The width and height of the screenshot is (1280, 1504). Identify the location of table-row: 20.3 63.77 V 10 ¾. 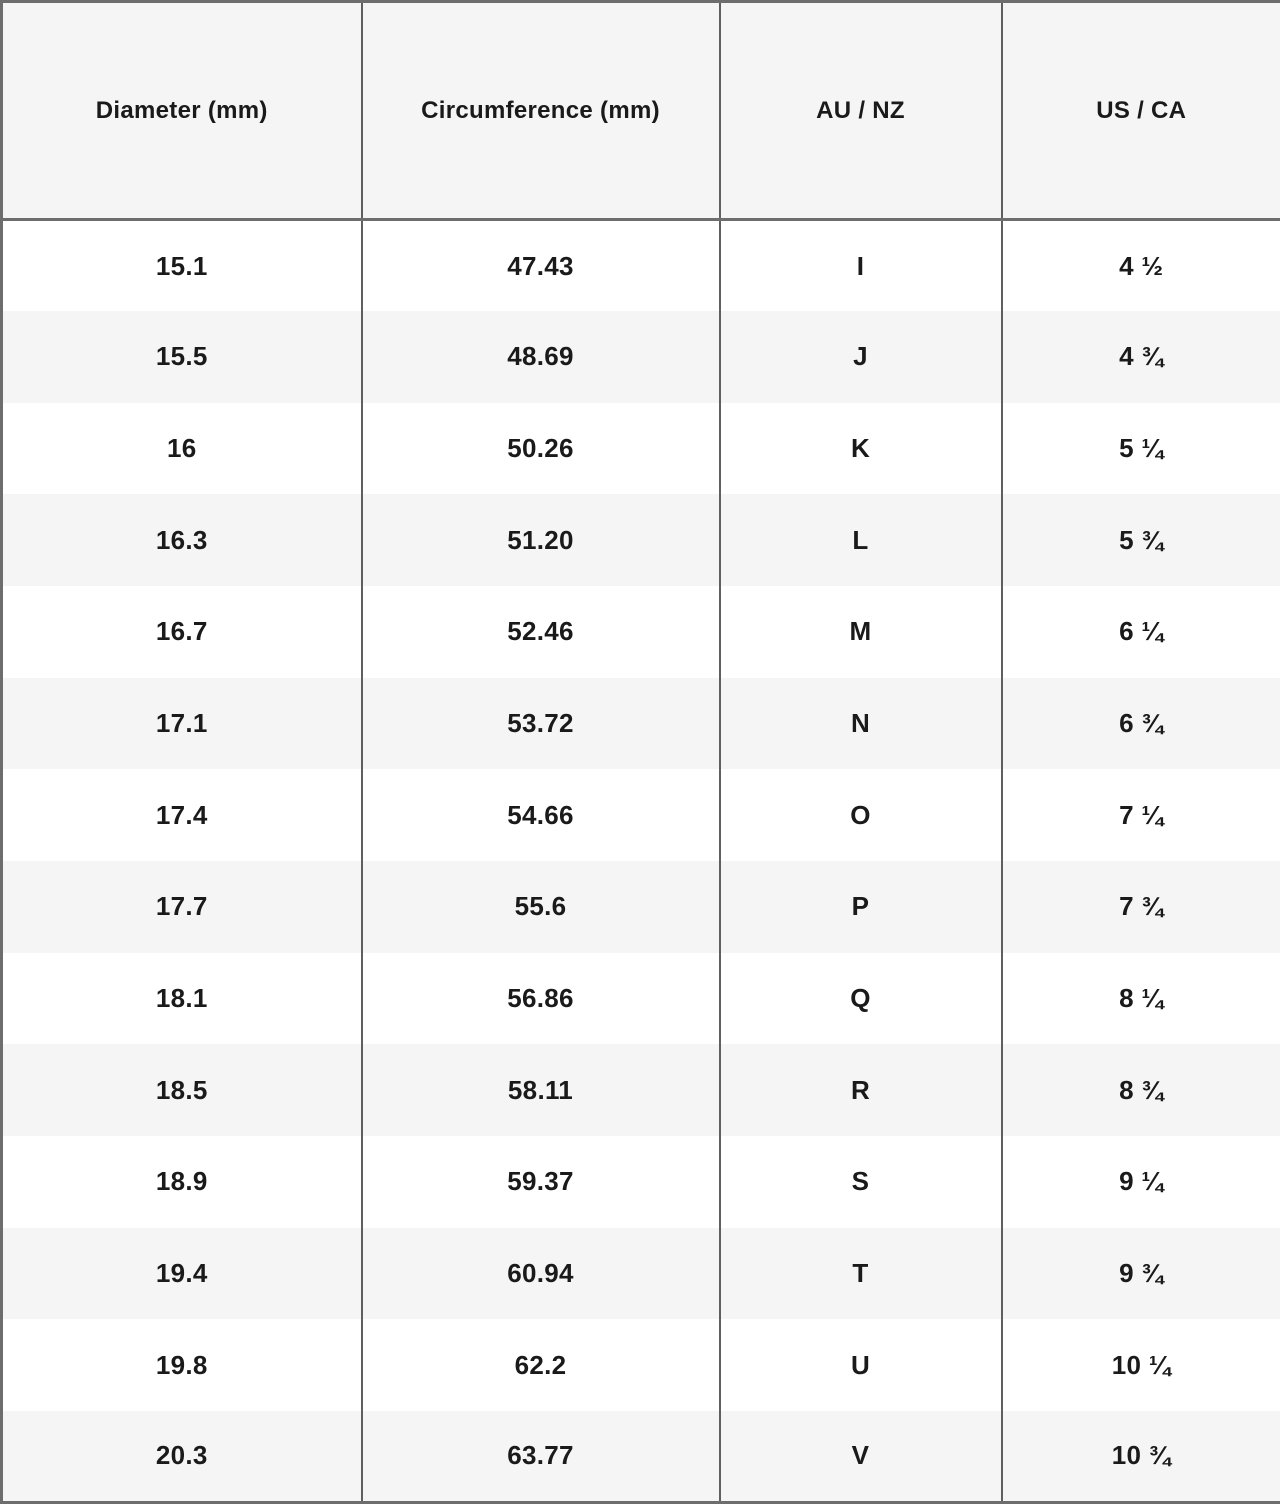
(640, 1456).